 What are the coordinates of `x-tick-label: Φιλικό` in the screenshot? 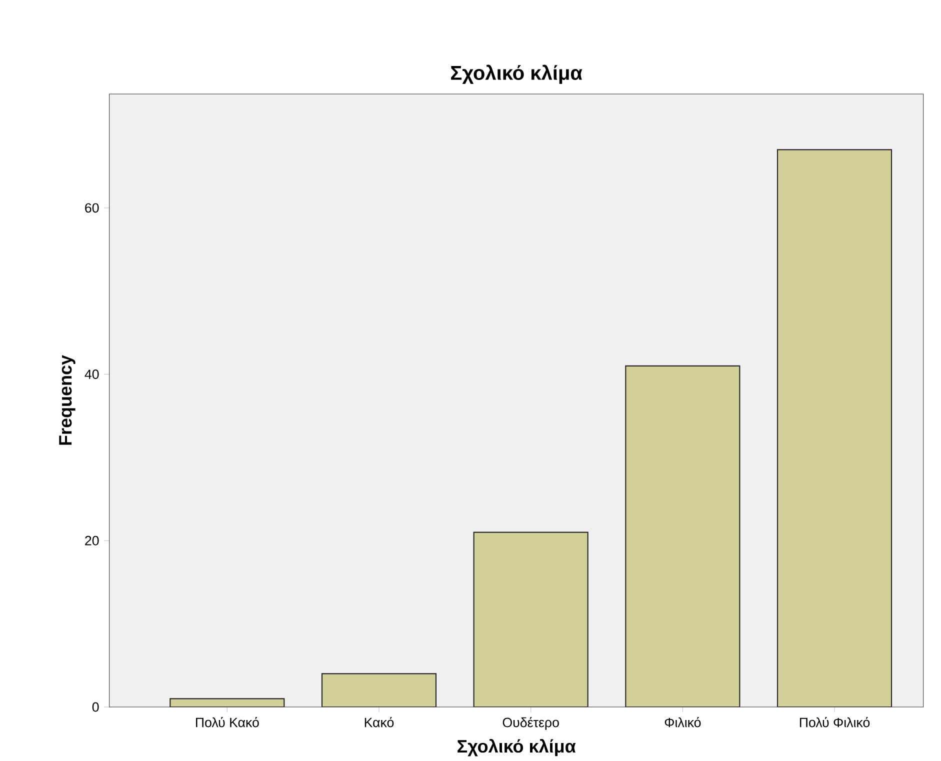 It's located at (682, 722).